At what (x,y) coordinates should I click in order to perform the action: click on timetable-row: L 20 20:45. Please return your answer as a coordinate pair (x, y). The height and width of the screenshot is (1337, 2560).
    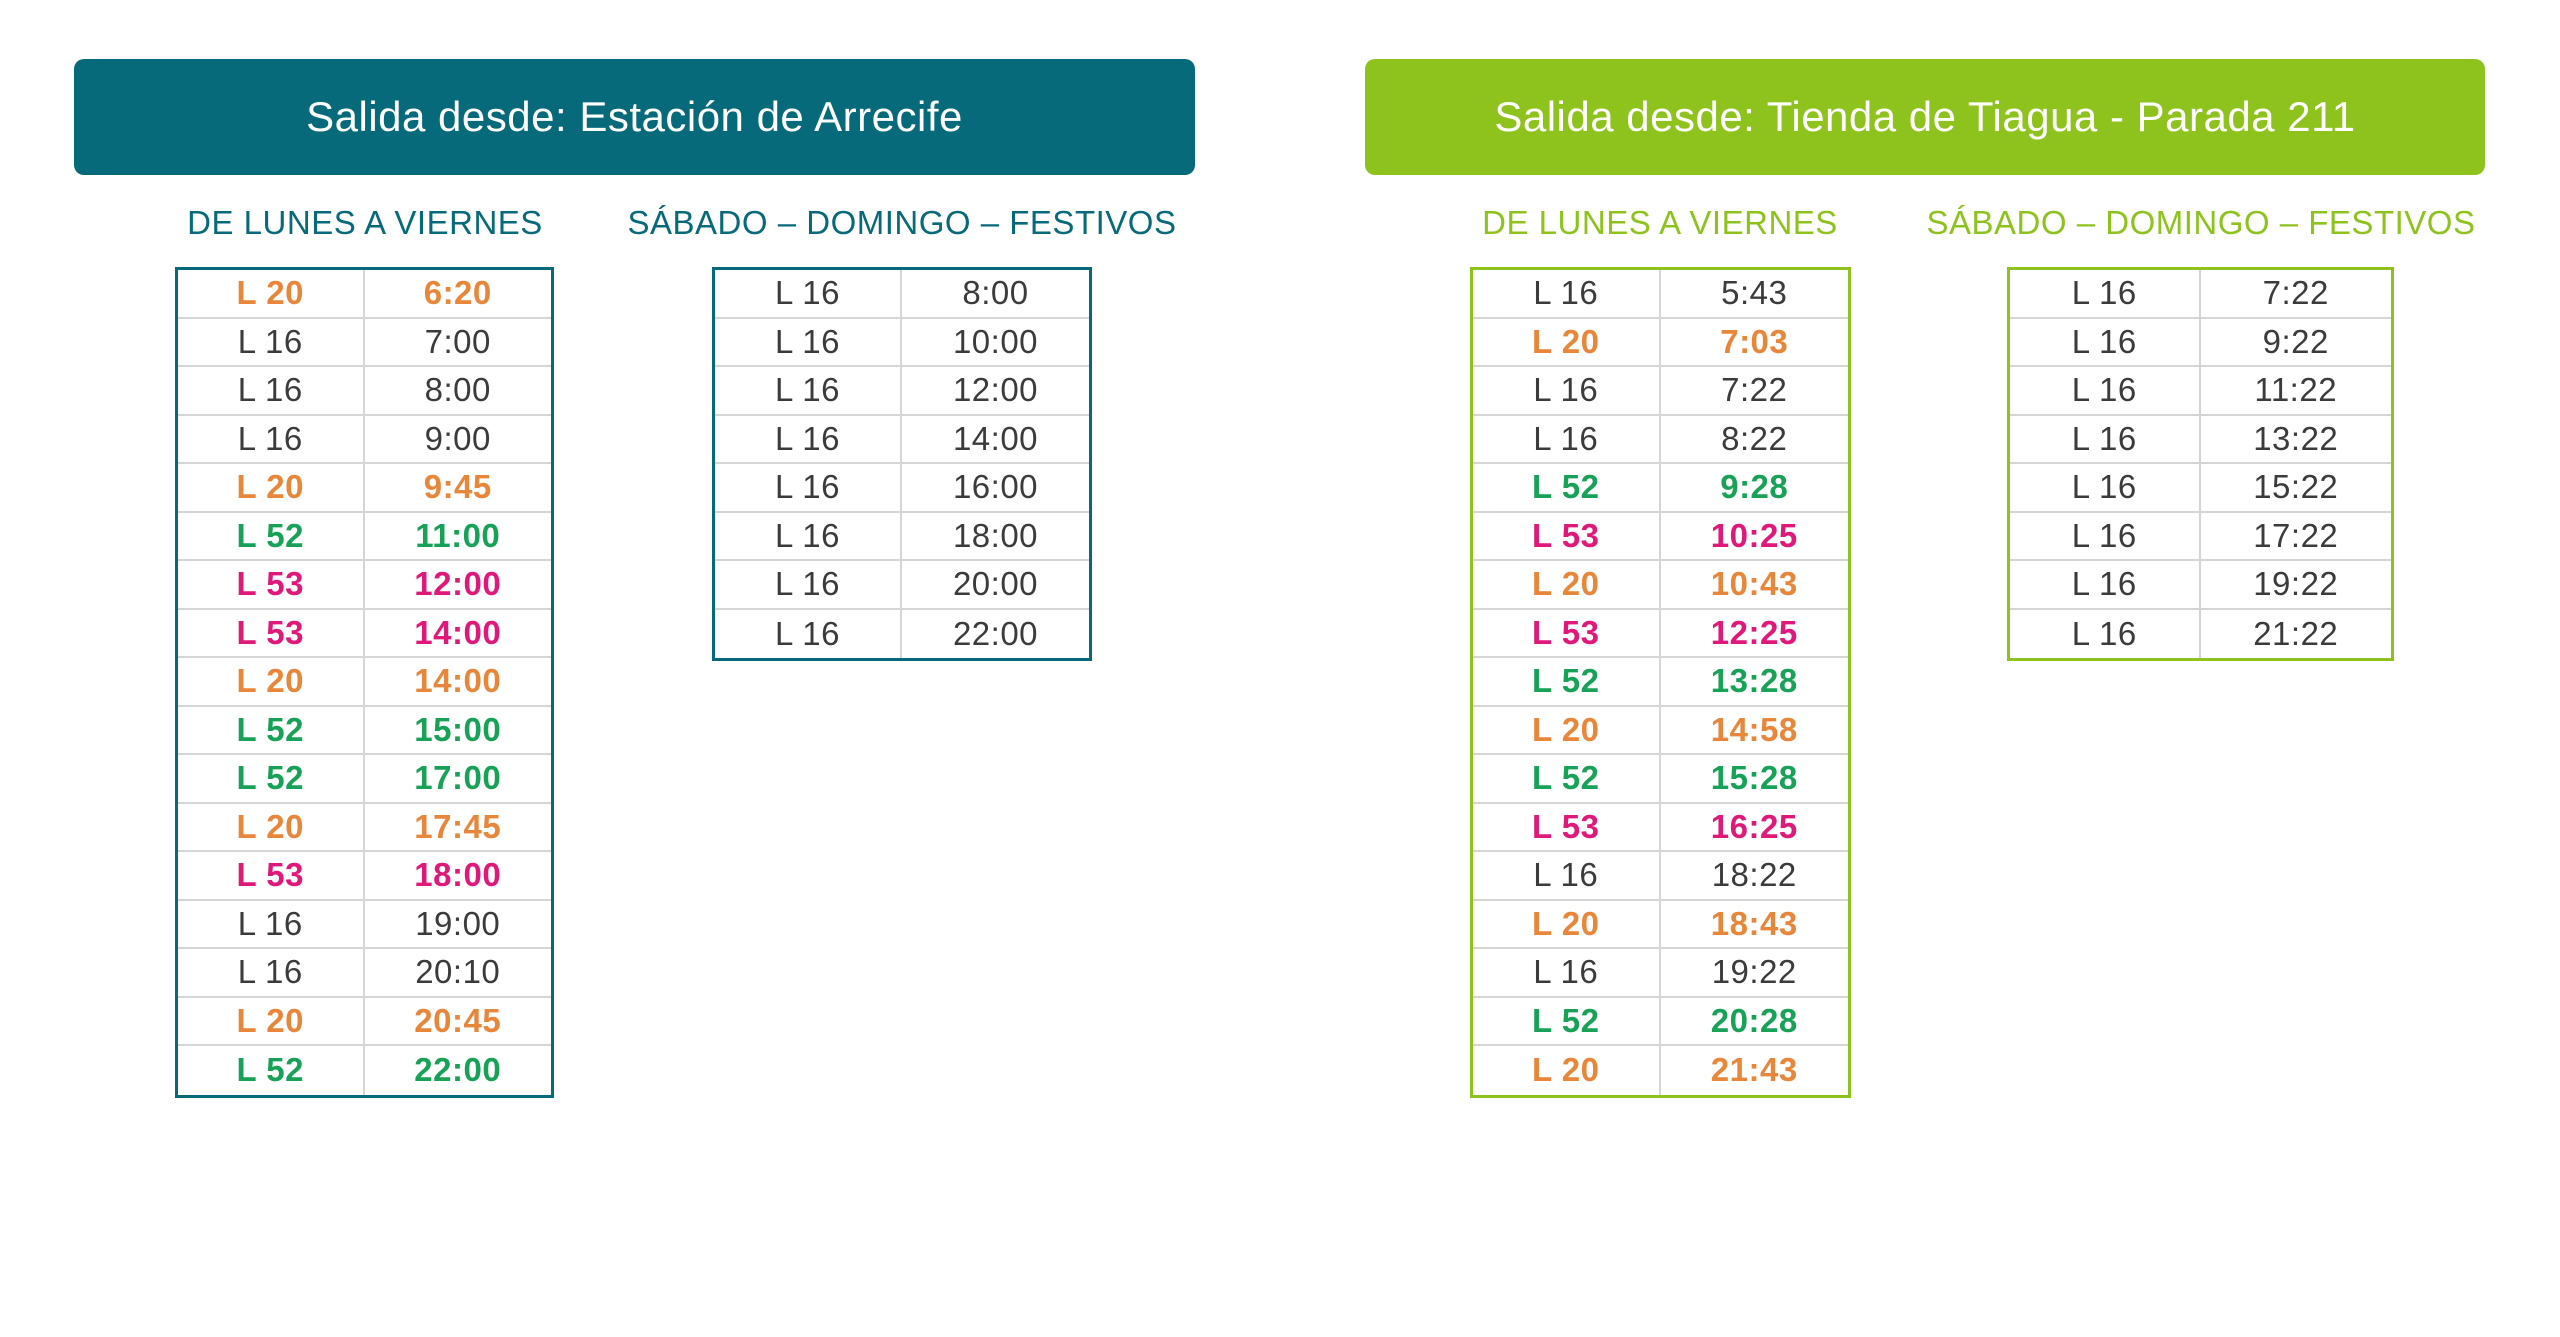
    Looking at the image, I should click on (364, 1021).